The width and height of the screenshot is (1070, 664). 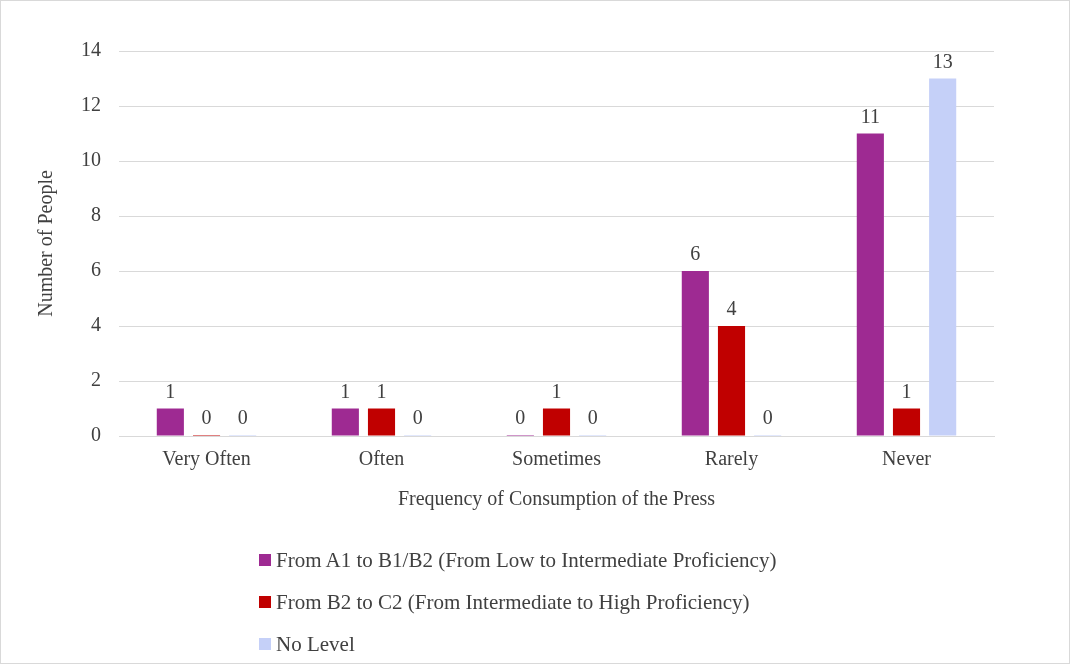 What do you see at coordinates (731, 308) in the screenshot?
I see `data-label: 4` at bounding box center [731, 308].